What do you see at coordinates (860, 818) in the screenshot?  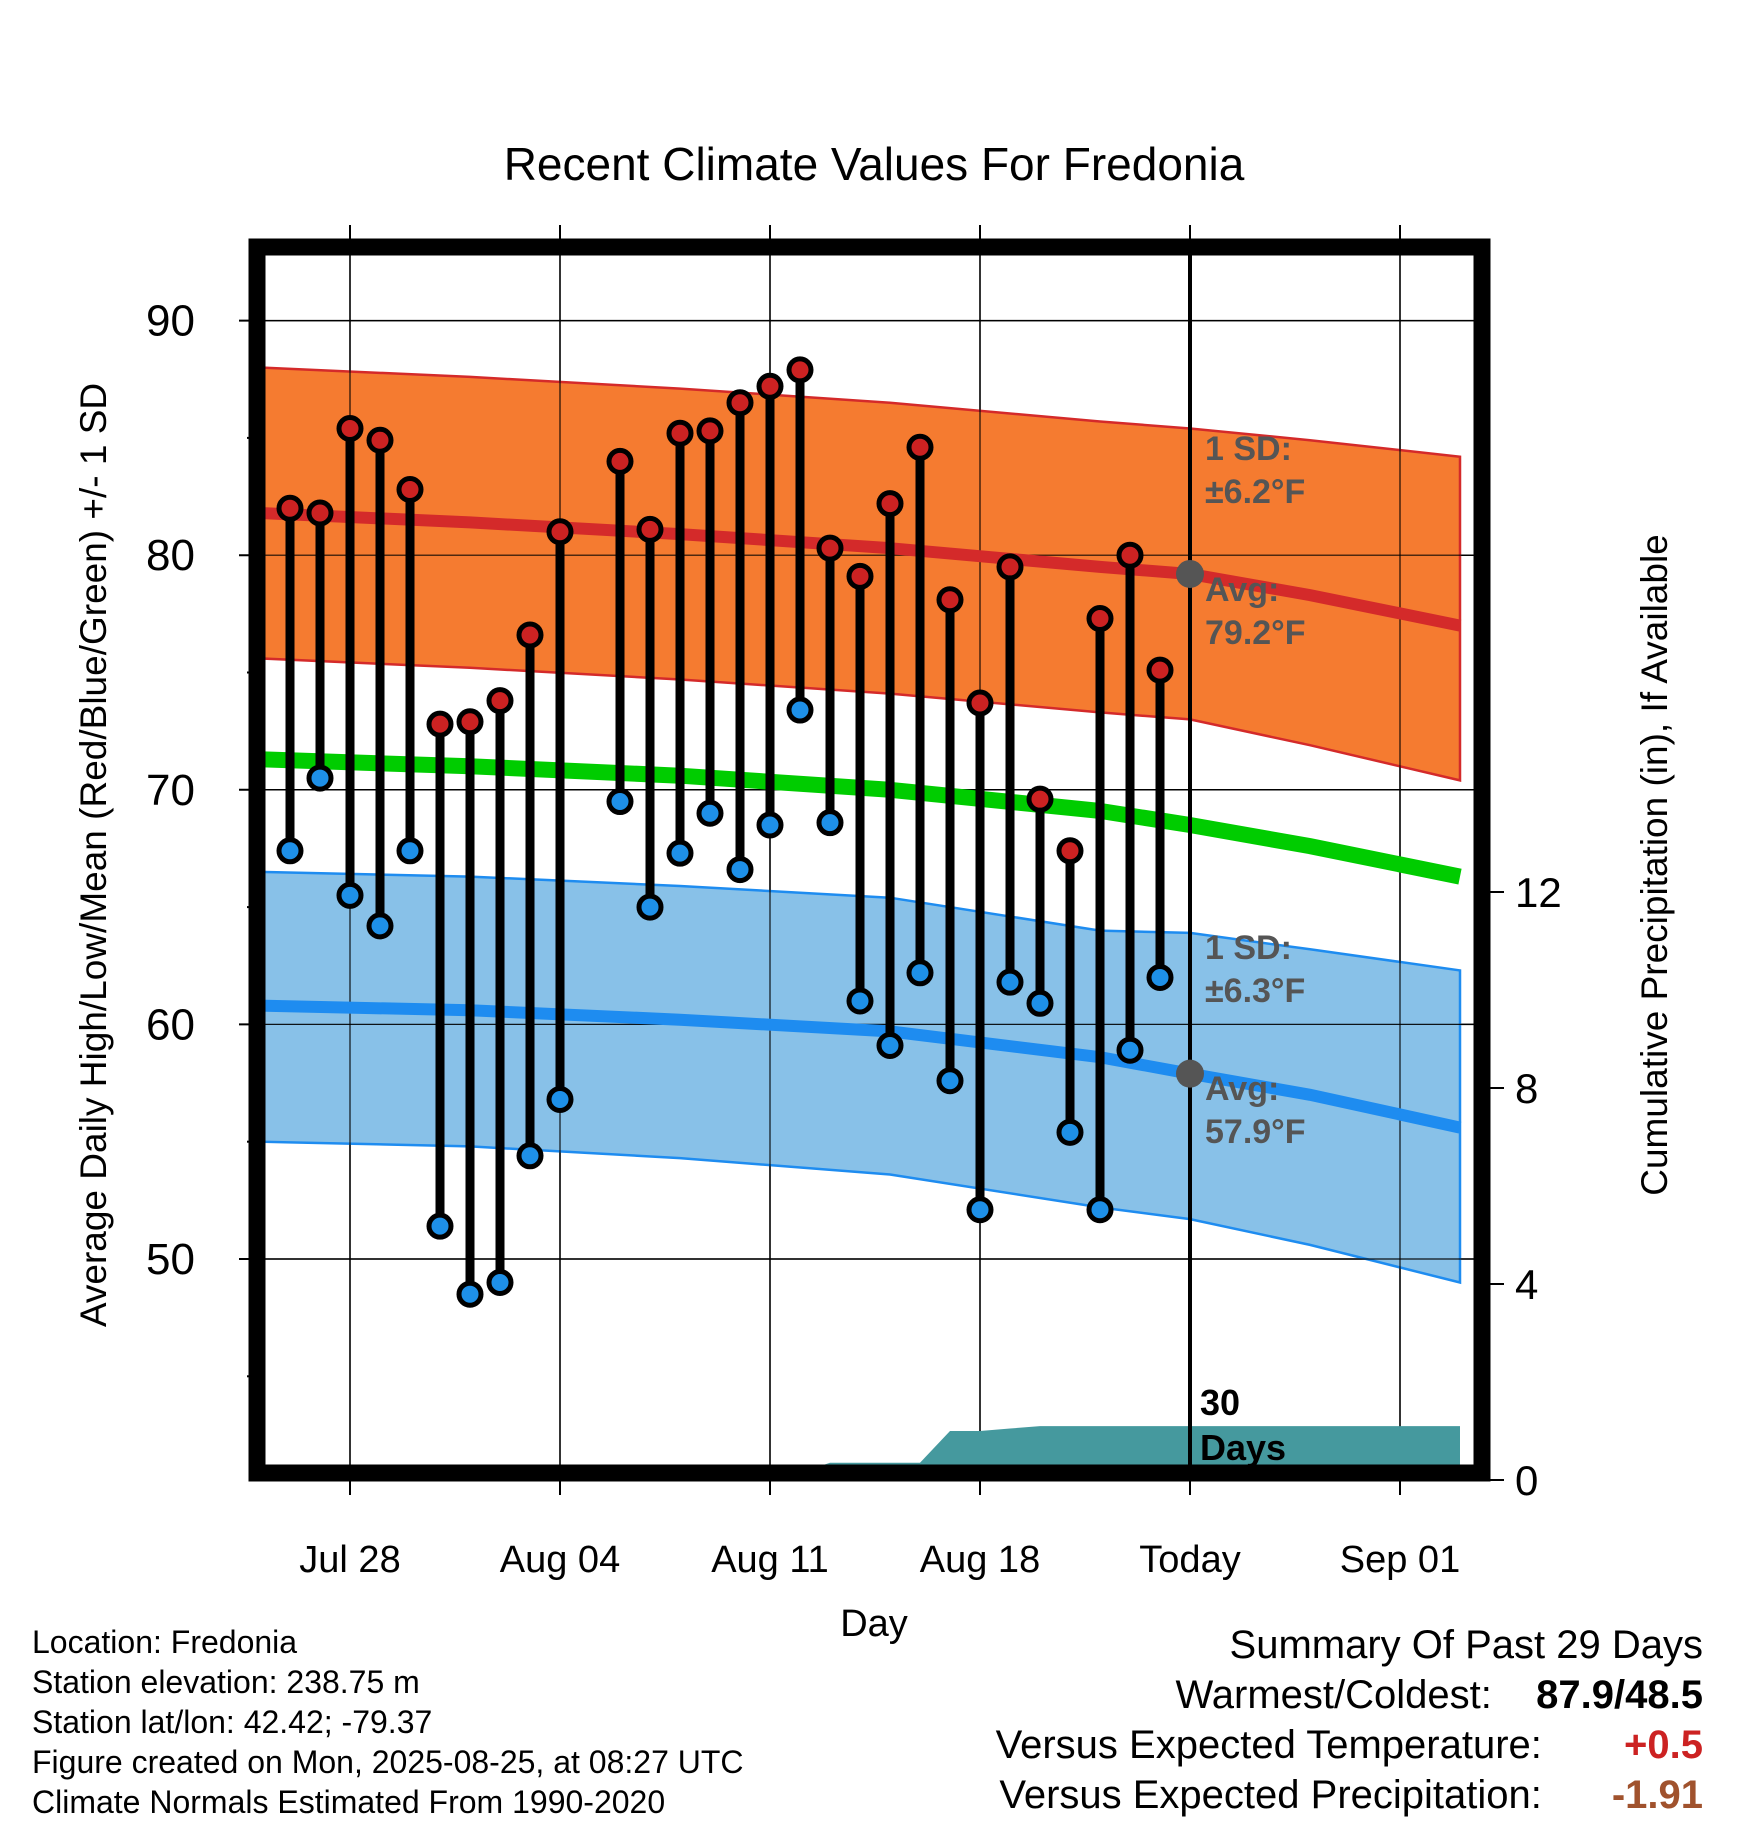 I see `avg-mean-line` at bounding box center [860, 818].